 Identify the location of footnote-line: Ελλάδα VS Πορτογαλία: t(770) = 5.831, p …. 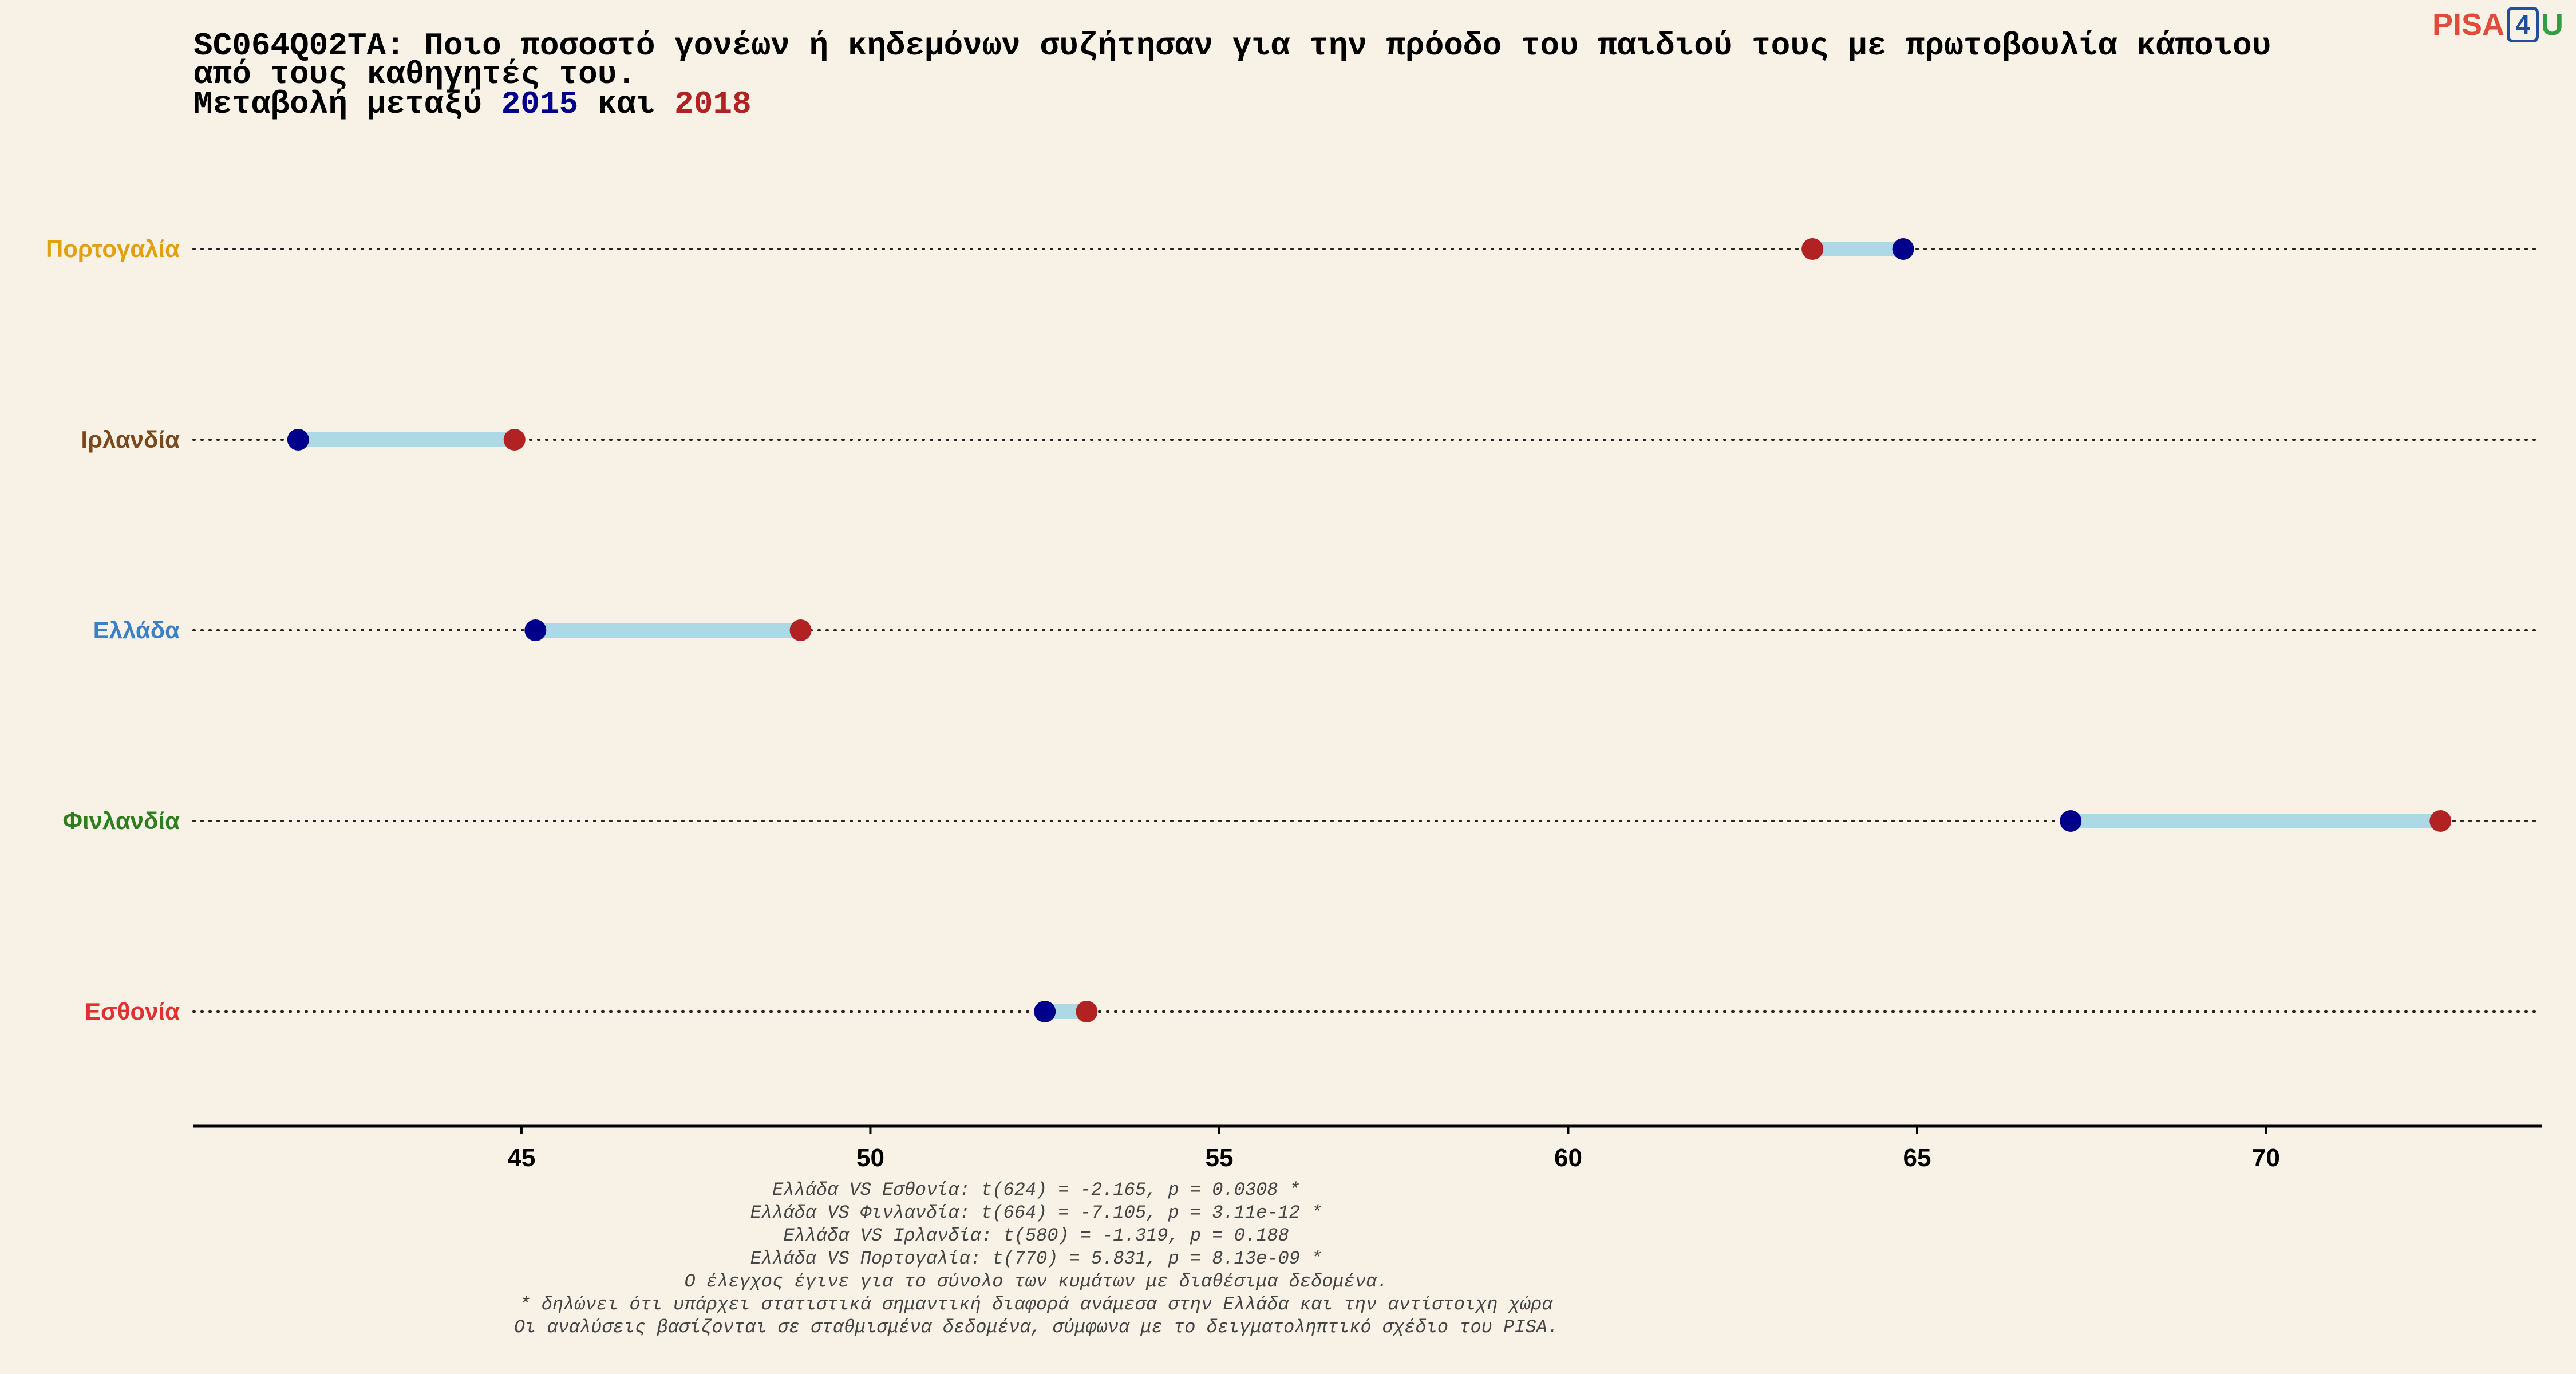
(1036, 1258).